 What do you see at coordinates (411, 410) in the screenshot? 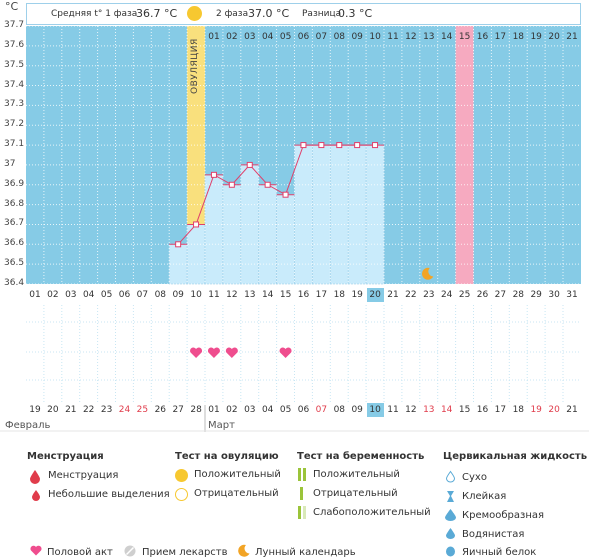
I see `date-label: 12` at bounding box center [411, 410].